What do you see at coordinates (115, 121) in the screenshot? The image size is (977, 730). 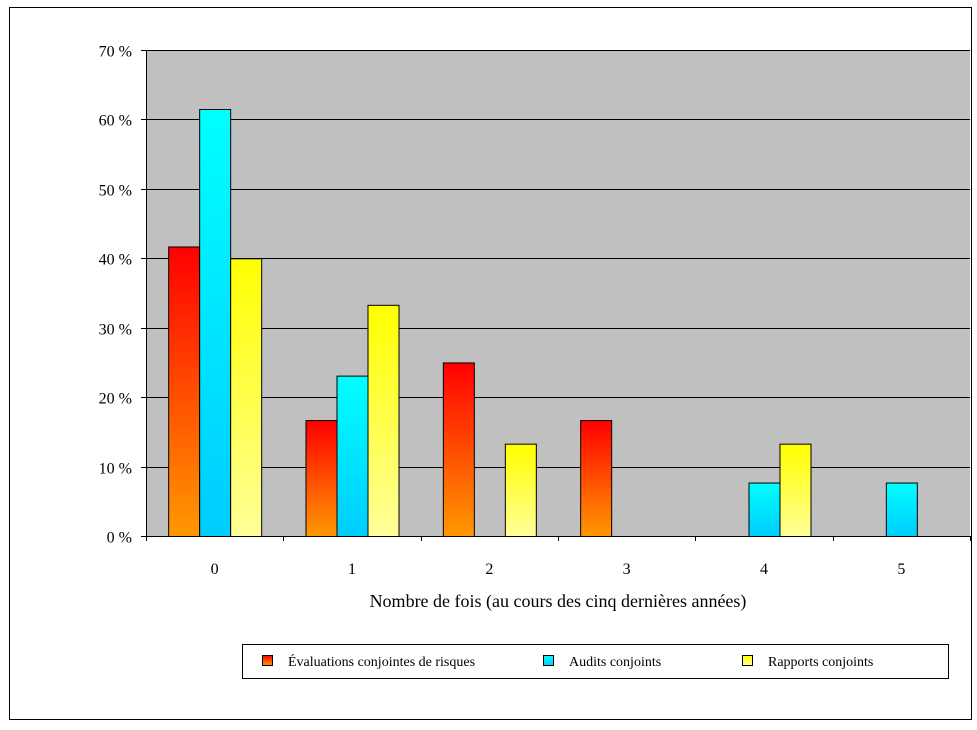 I see `y-tick-label: 60 %` at bounding box center [115, 121].